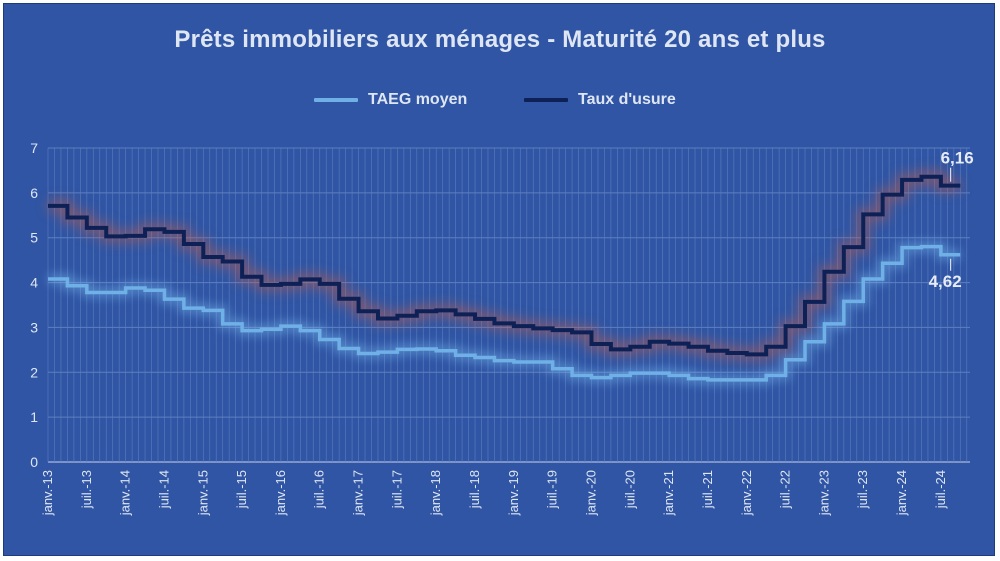 This screenshot has width=1000, height=561. I want to click on x-tick-label: janv.-24, so click(901, 493).